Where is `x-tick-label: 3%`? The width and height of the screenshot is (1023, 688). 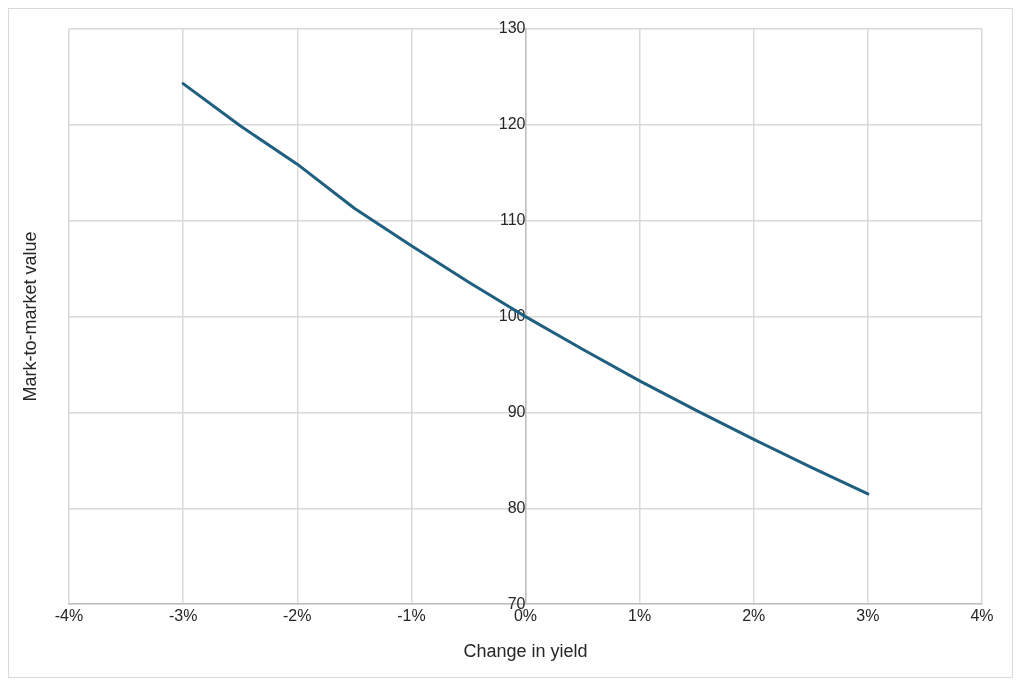 x-tick-label: 3% is located at coordinates (868, 616).